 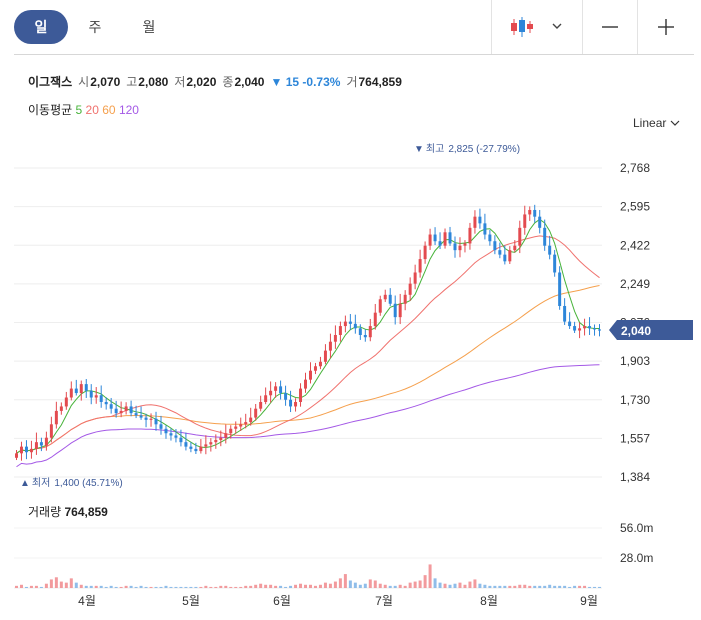 What do you see at coordinates (149, 27) in the screenshot?
I see `tab-month: 월` at bounding box center [149, 27].